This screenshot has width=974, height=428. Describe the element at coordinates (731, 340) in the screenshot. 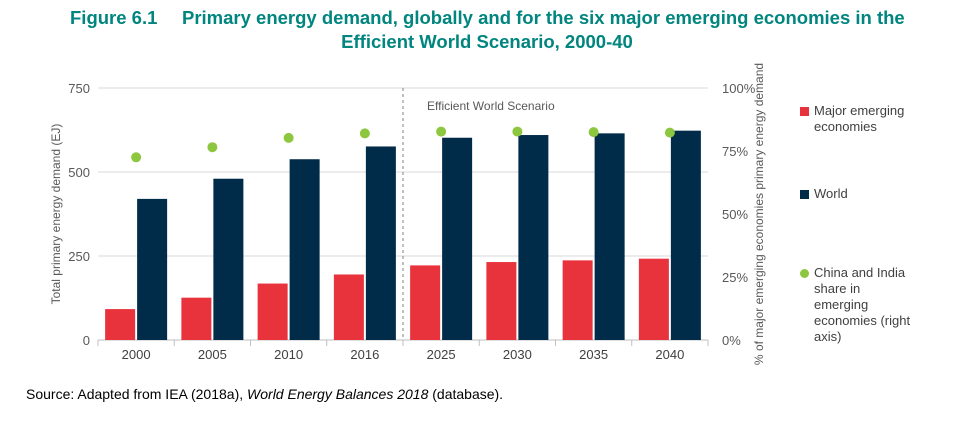

I see `y-right-tick-label: 0%` at that location.